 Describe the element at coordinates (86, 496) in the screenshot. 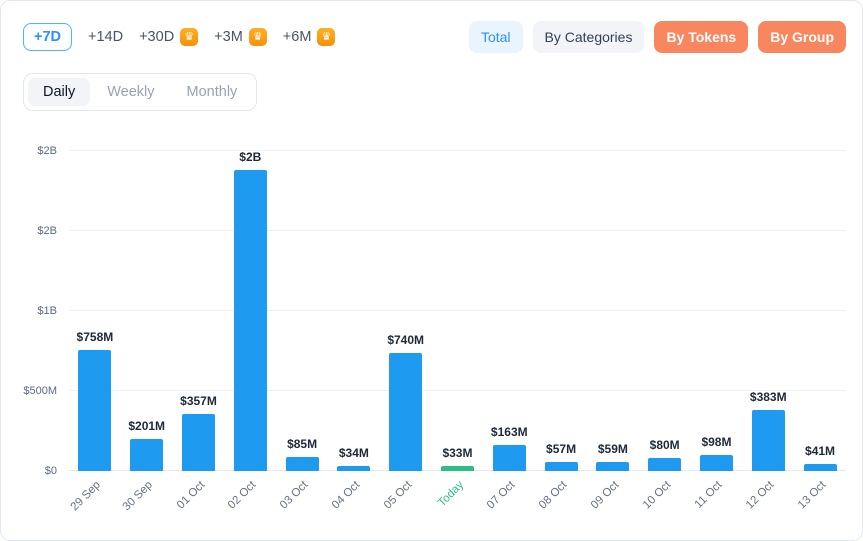

I see `x-axis-tick: 29 Sep` at that location.